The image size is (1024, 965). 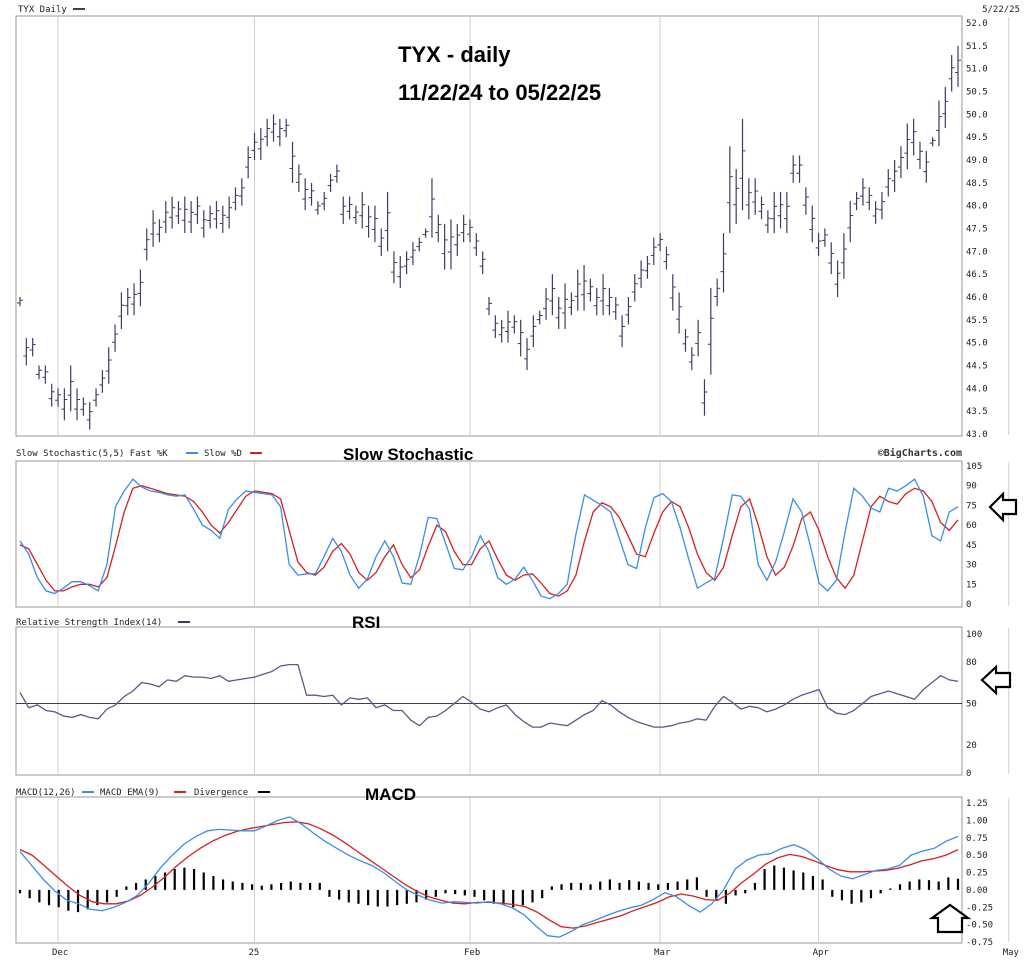 What do you see at coordinates (499, 92) in the screenshot?
I see `annotation-title-line2: 11/22/24 to 05/22/25` at bounding box center [499, 92].